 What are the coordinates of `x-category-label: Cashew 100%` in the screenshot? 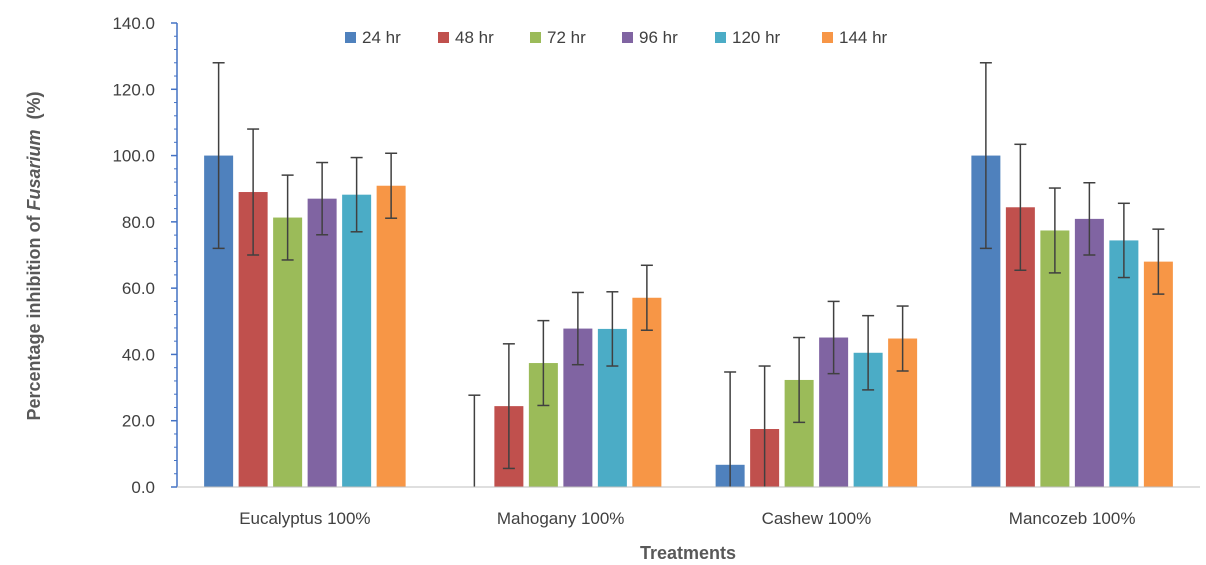 It's located at (817, 518).